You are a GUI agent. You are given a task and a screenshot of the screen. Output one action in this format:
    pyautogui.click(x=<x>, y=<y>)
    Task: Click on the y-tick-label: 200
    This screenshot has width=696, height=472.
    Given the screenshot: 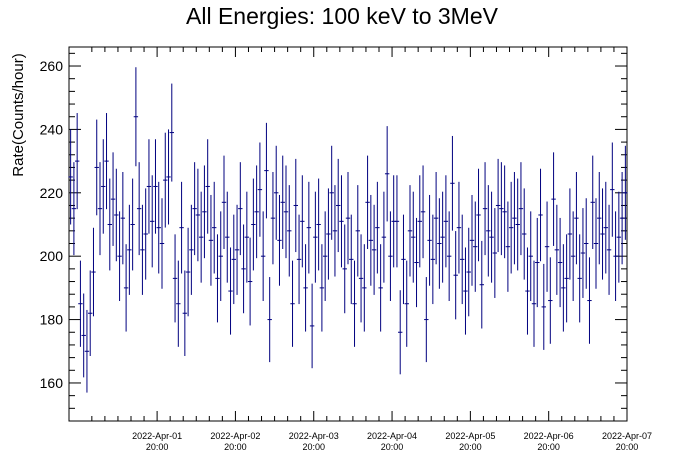 What is the action you would take?
    pyautogui.click(x=52, y=256)
    